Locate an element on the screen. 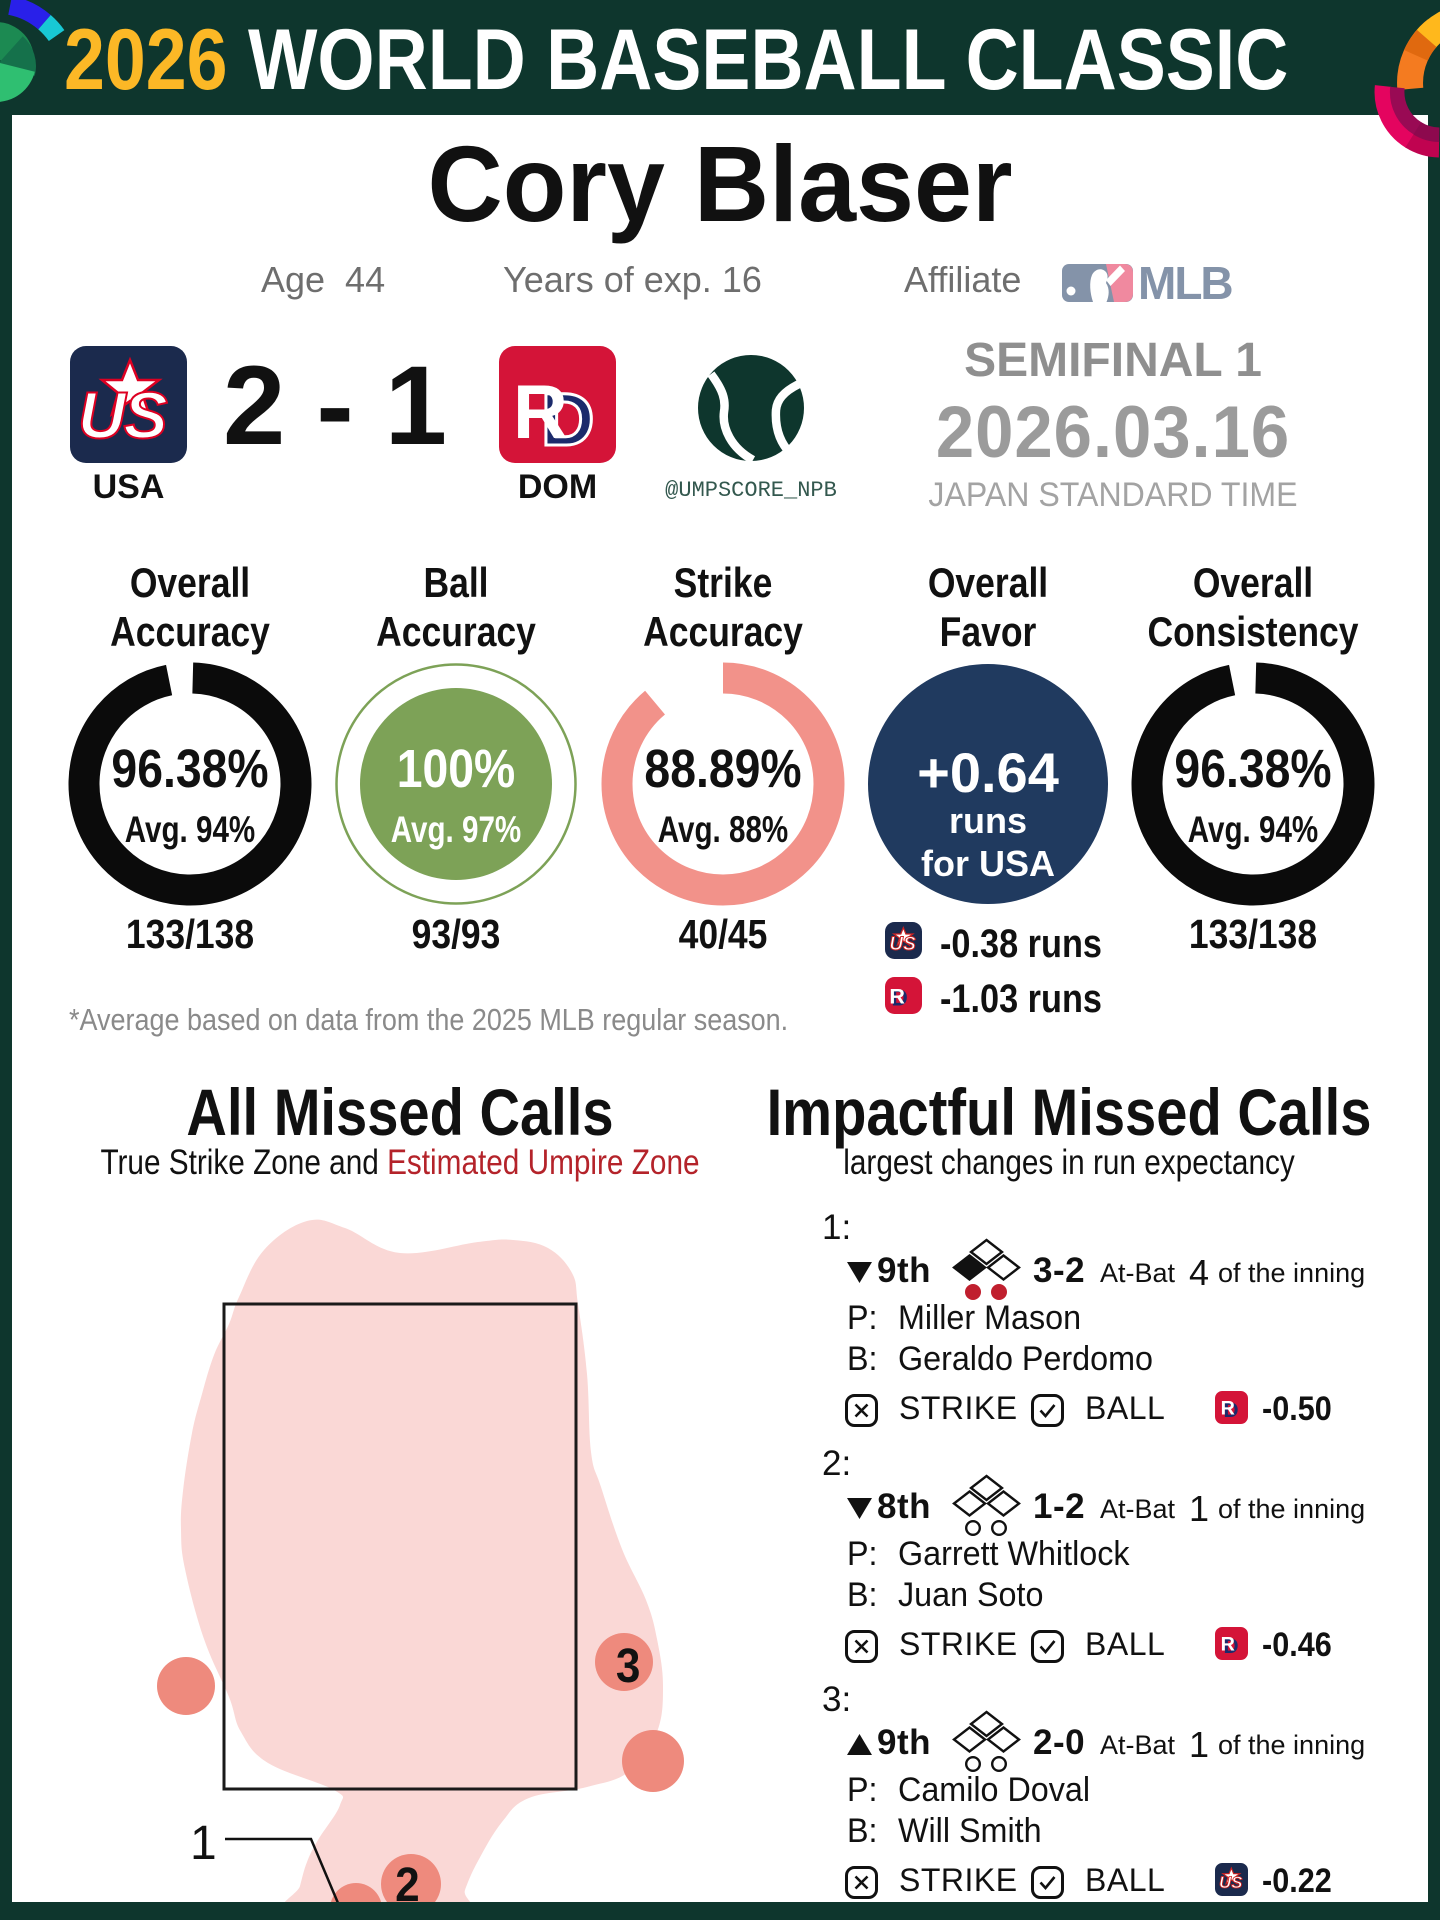  svg-text: 2 is located at coordinates (407, 1879).